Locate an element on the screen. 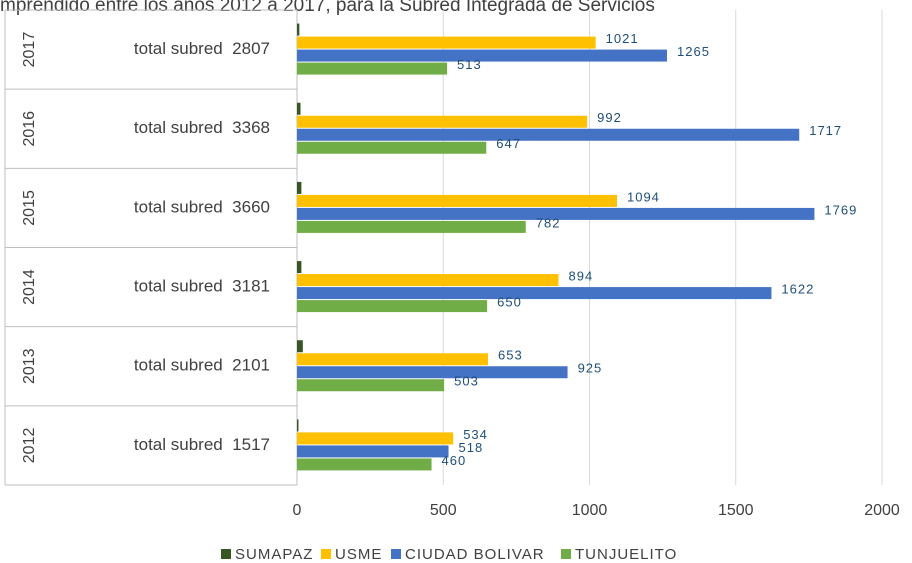 The height and width of the screenshot is (563, 912). year-label: 2013 is located at coordinates (29, 366).